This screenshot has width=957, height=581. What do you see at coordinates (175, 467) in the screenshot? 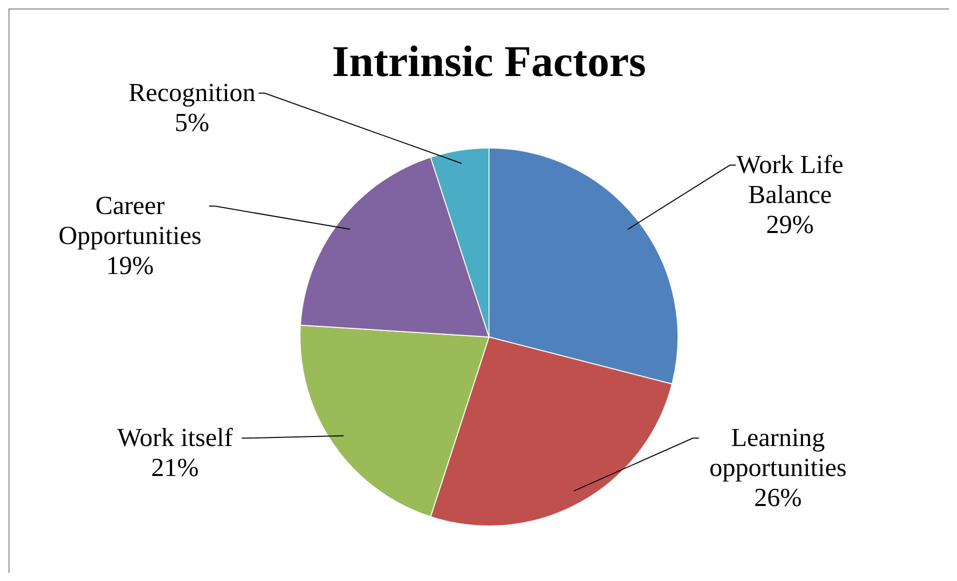
I see `data-label: 21%` at bounding box center [175, 467].